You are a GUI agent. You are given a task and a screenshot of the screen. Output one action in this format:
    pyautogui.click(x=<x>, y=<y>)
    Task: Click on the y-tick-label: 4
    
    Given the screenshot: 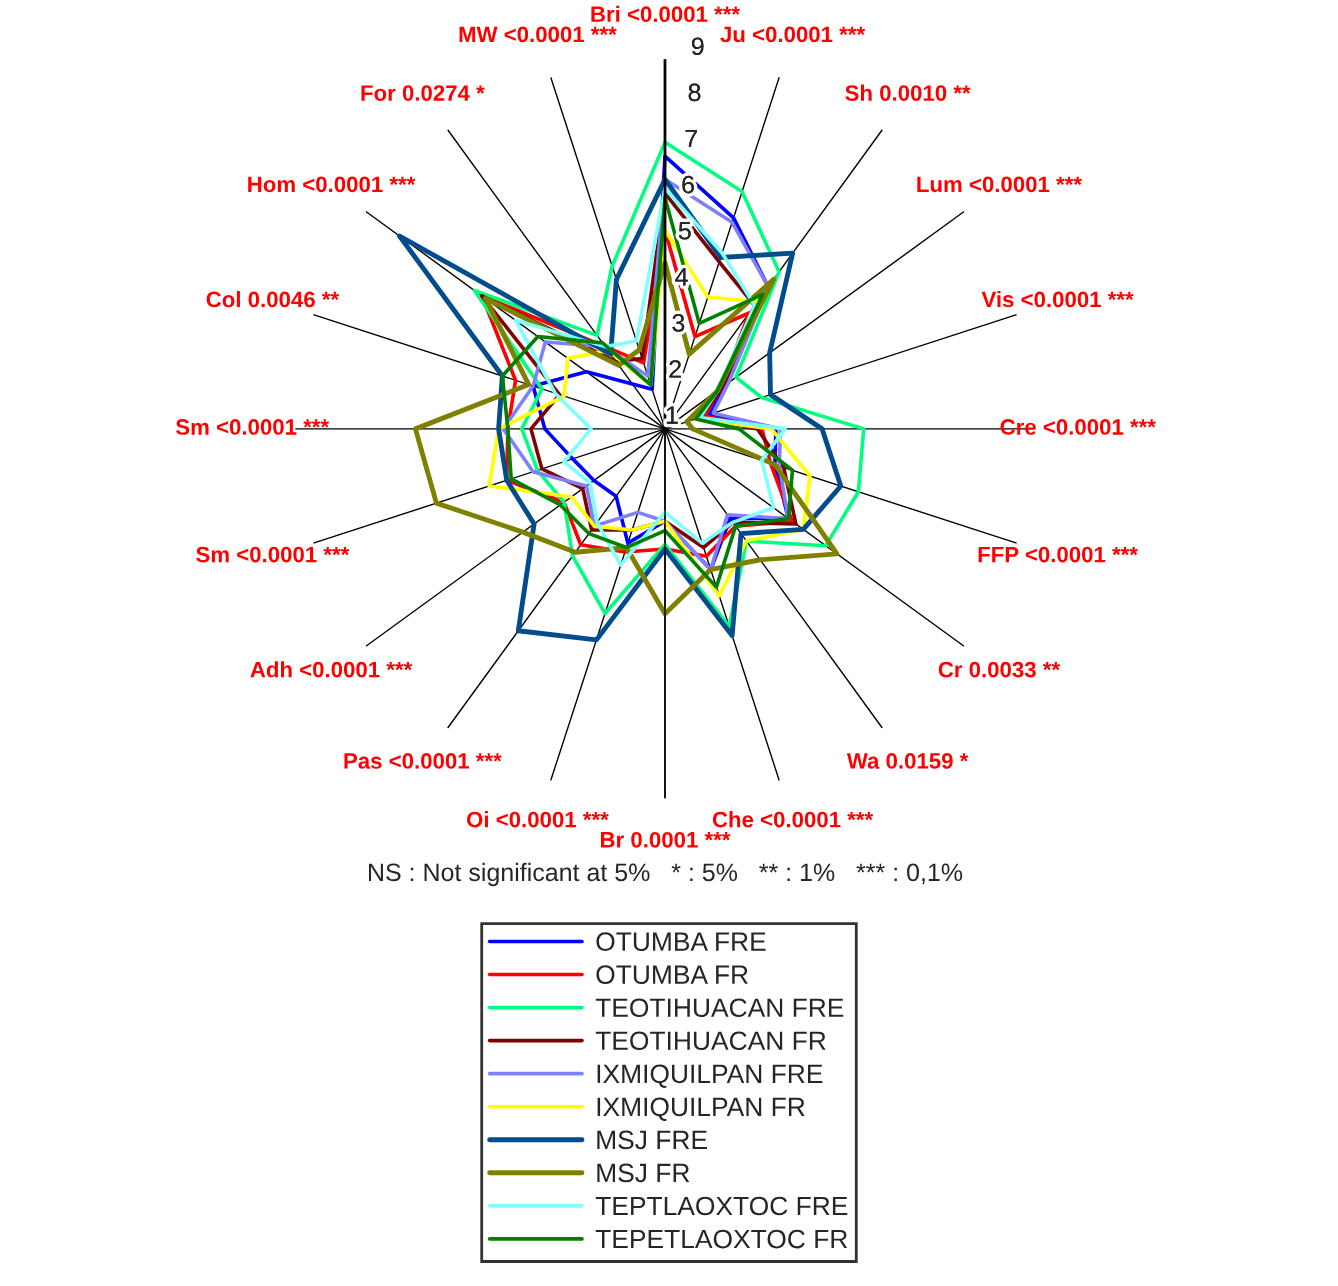 What is the action you would take?
    pyautogui.click(x=681, y=277)
    